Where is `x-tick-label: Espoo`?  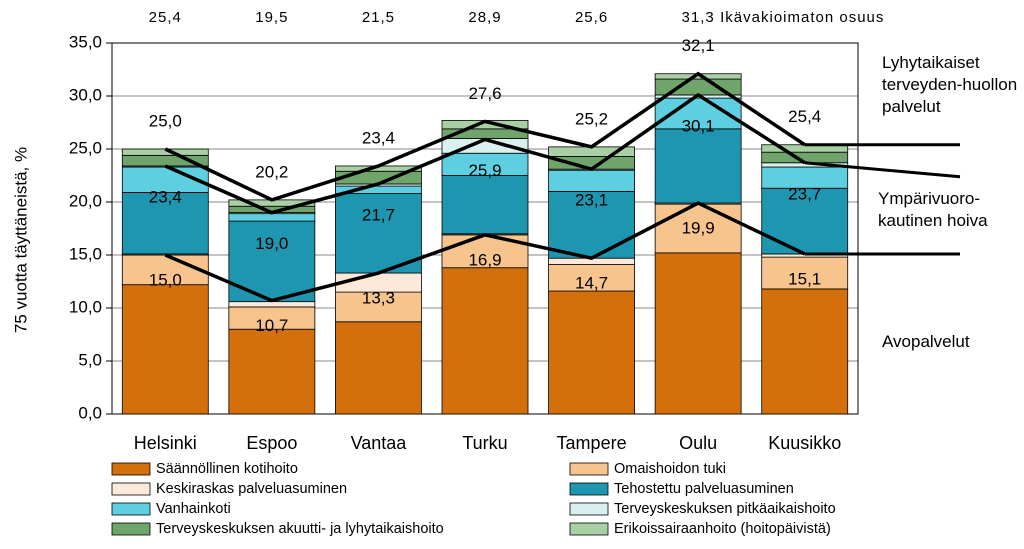
x-tick-label: Espoo is located at coordinates (271, 443).